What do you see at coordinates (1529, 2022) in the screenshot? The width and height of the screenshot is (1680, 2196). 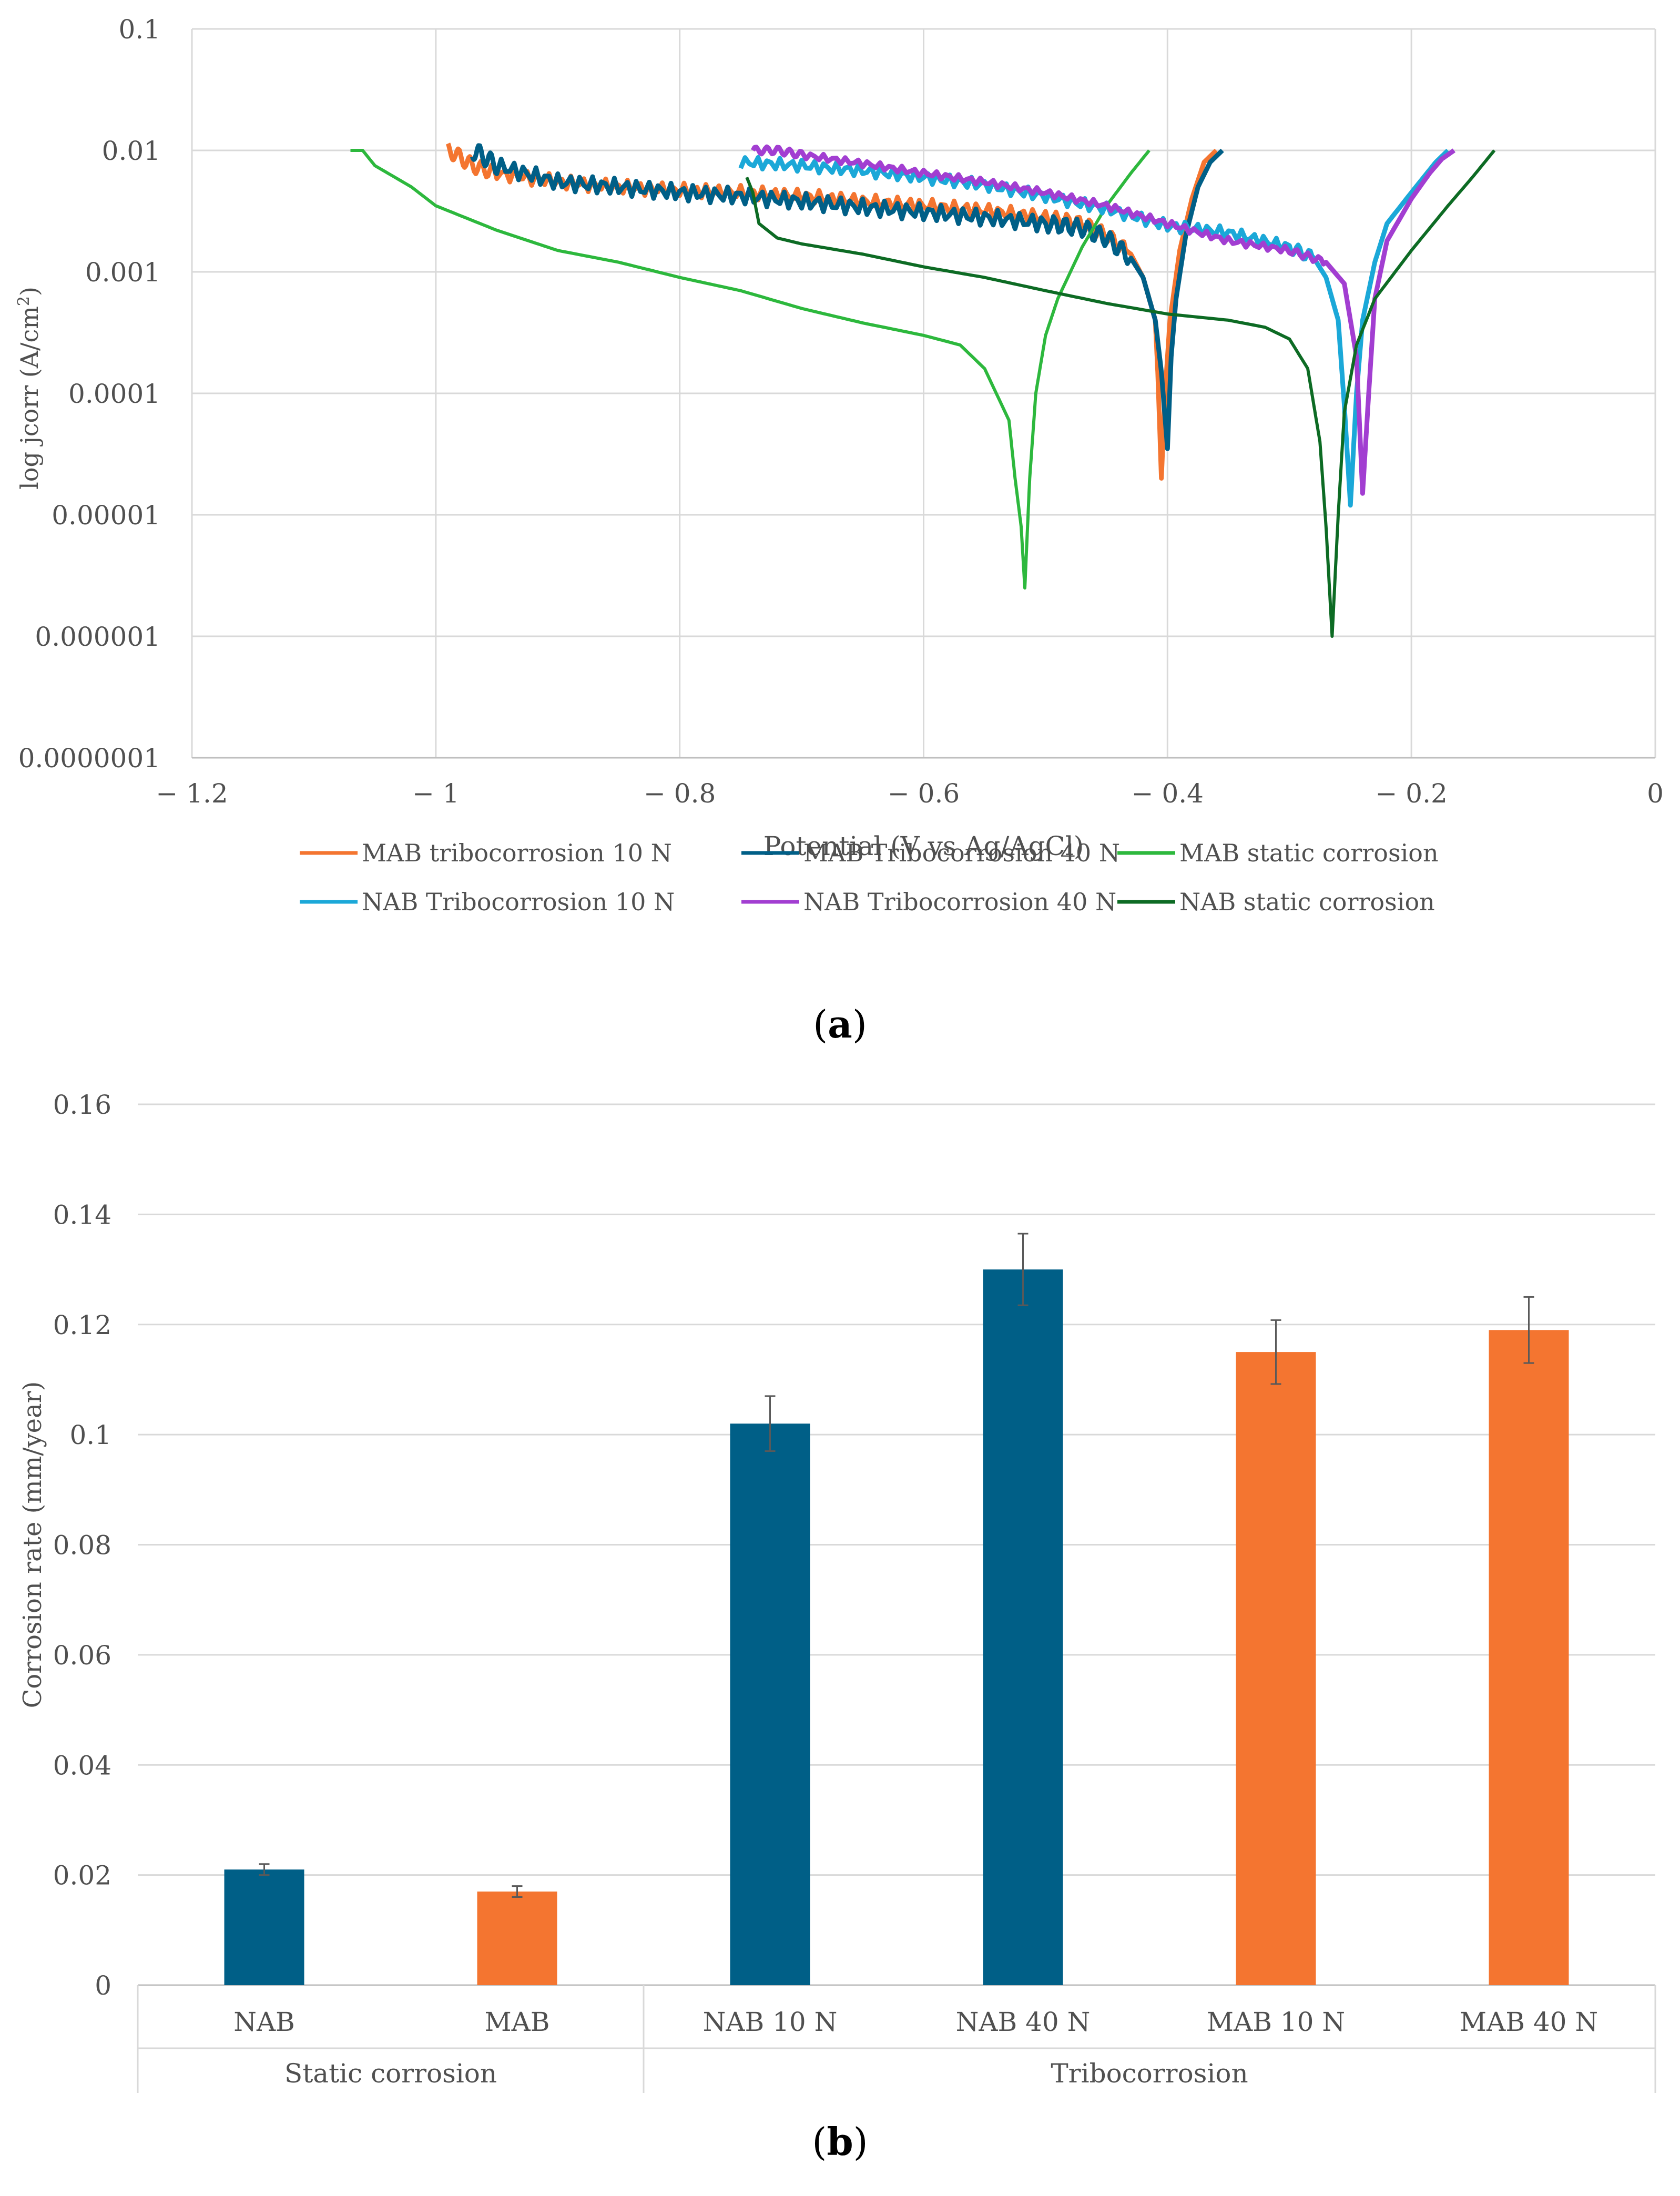 I see `category-label-6: MAB 40 N` at bounding box center [1529, 2022].